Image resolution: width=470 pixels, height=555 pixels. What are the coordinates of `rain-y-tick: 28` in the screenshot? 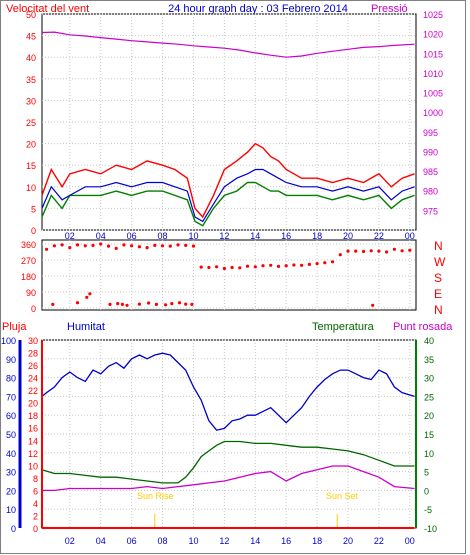 It's located at (33, 354).